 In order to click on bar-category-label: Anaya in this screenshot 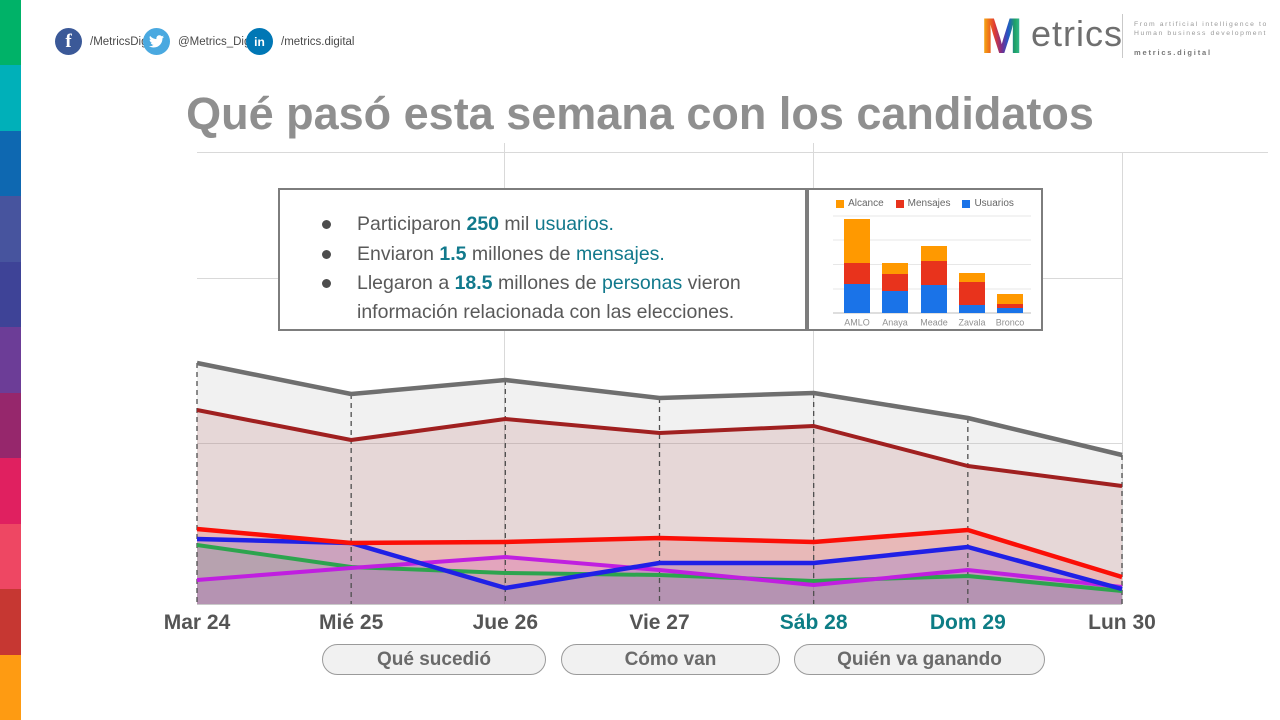, I will do `click(895, 323)`.